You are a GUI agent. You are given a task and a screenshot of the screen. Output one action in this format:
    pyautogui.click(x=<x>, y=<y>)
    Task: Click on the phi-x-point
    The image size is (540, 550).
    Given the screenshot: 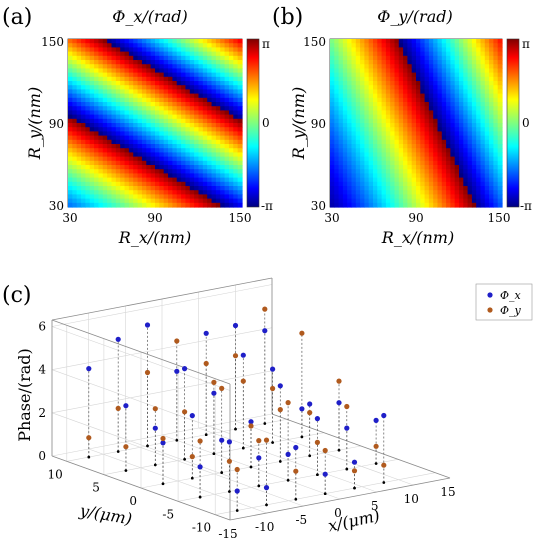 What is the action you would take?
    pyautogui.click(x=229, y=442)
    